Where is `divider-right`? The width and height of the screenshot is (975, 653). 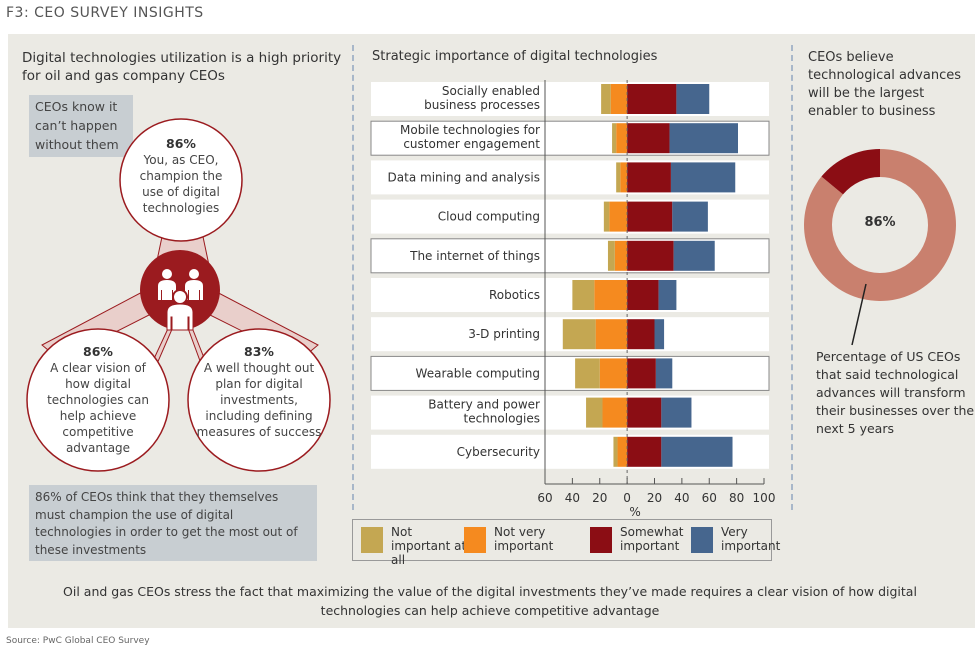 divider-right is located at coordinates (792, 277).